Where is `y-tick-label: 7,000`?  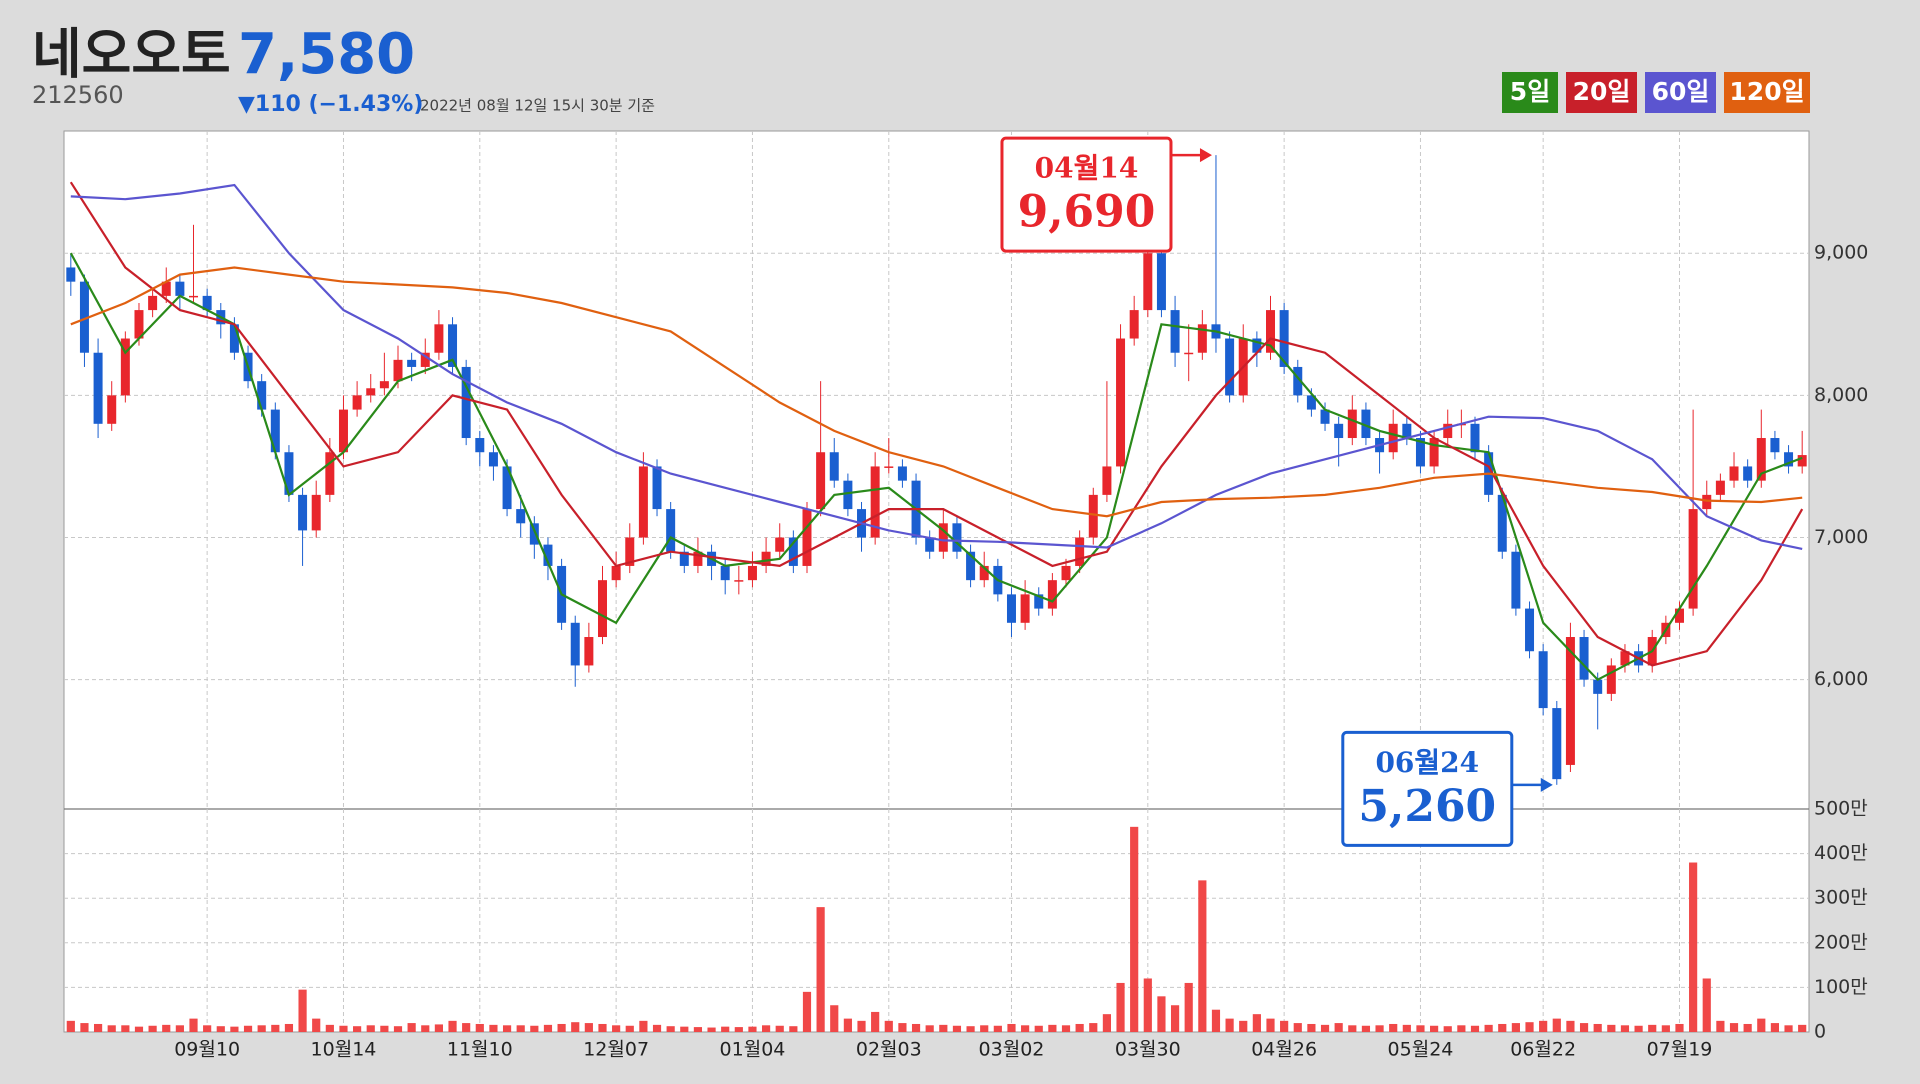 y-tick-label: 7,000 is located at coordinates (1841, 537).